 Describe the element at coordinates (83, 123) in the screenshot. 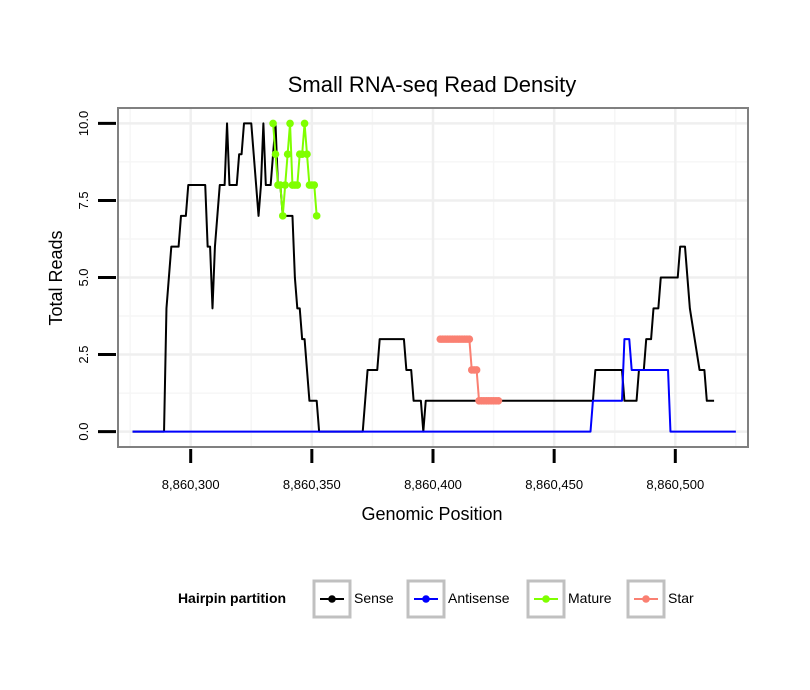

I see `y-tick-label: 10.0` at that location.